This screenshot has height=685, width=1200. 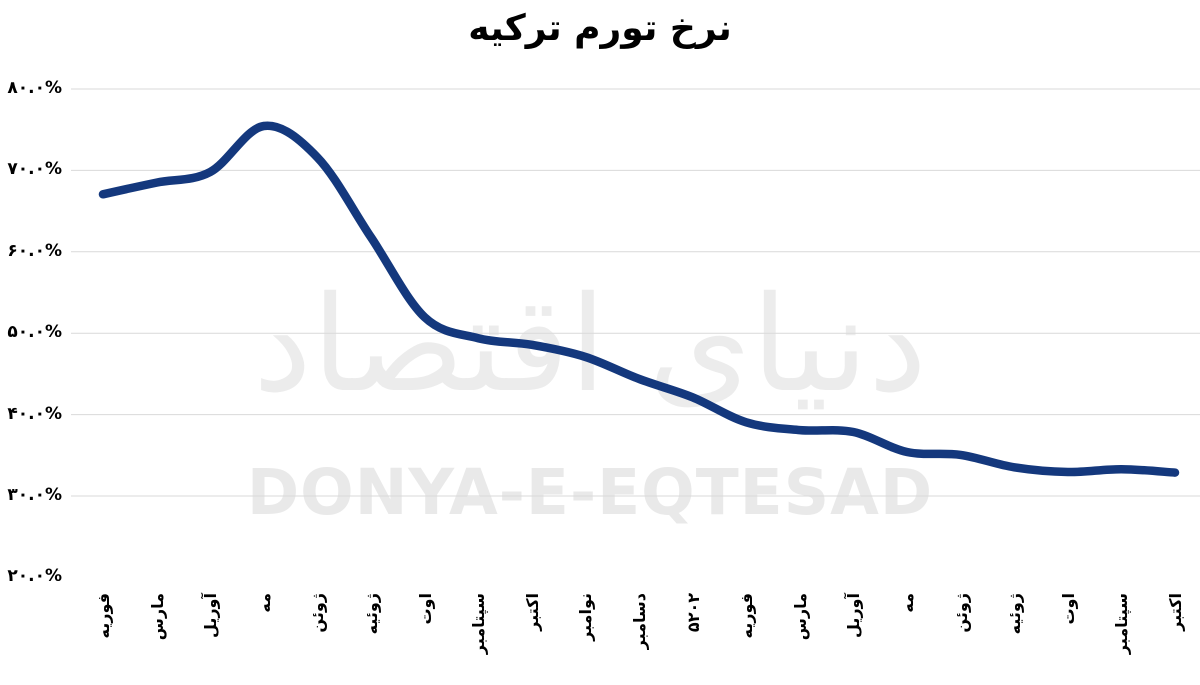 I want to click on watermark-persian-logo: دنیای اقتصاد, so click(x=590, y=345).